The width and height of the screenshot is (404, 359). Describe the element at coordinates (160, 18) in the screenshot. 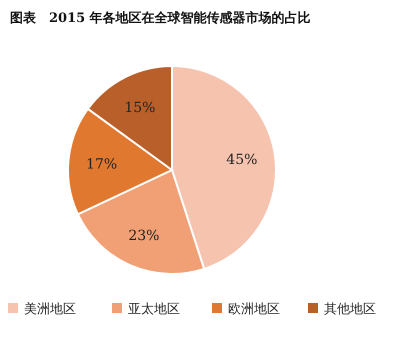

I see `title: 图表 2015 年各地区在全球智能传感器市场的占比` at that location.